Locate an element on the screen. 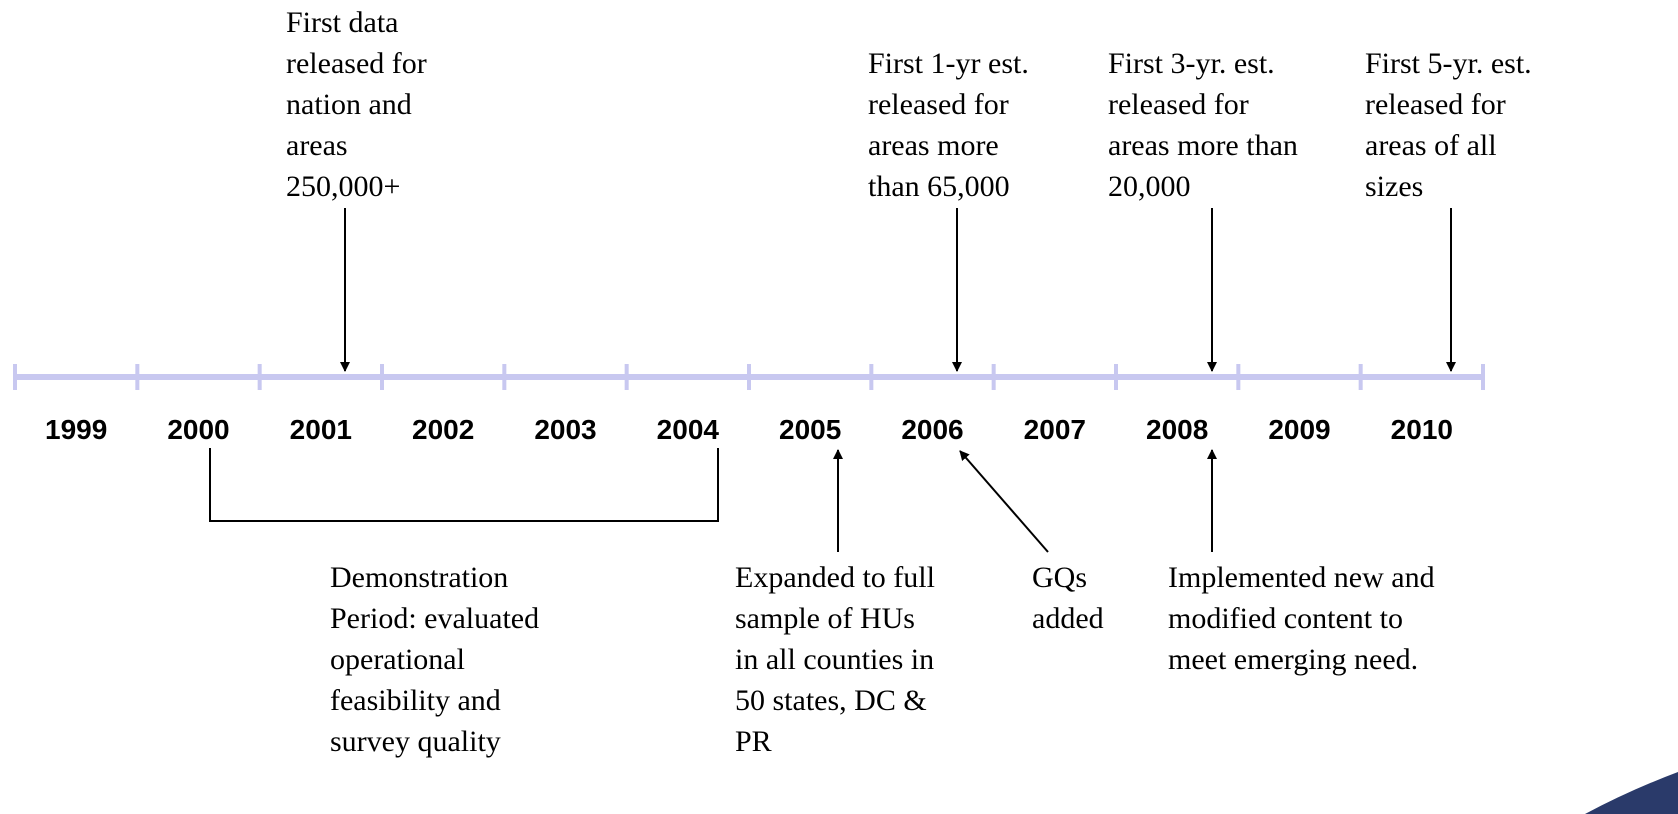 This screenshot has height=814, width=1678. note-line: areas more than is located at coordinates (1203, 145).